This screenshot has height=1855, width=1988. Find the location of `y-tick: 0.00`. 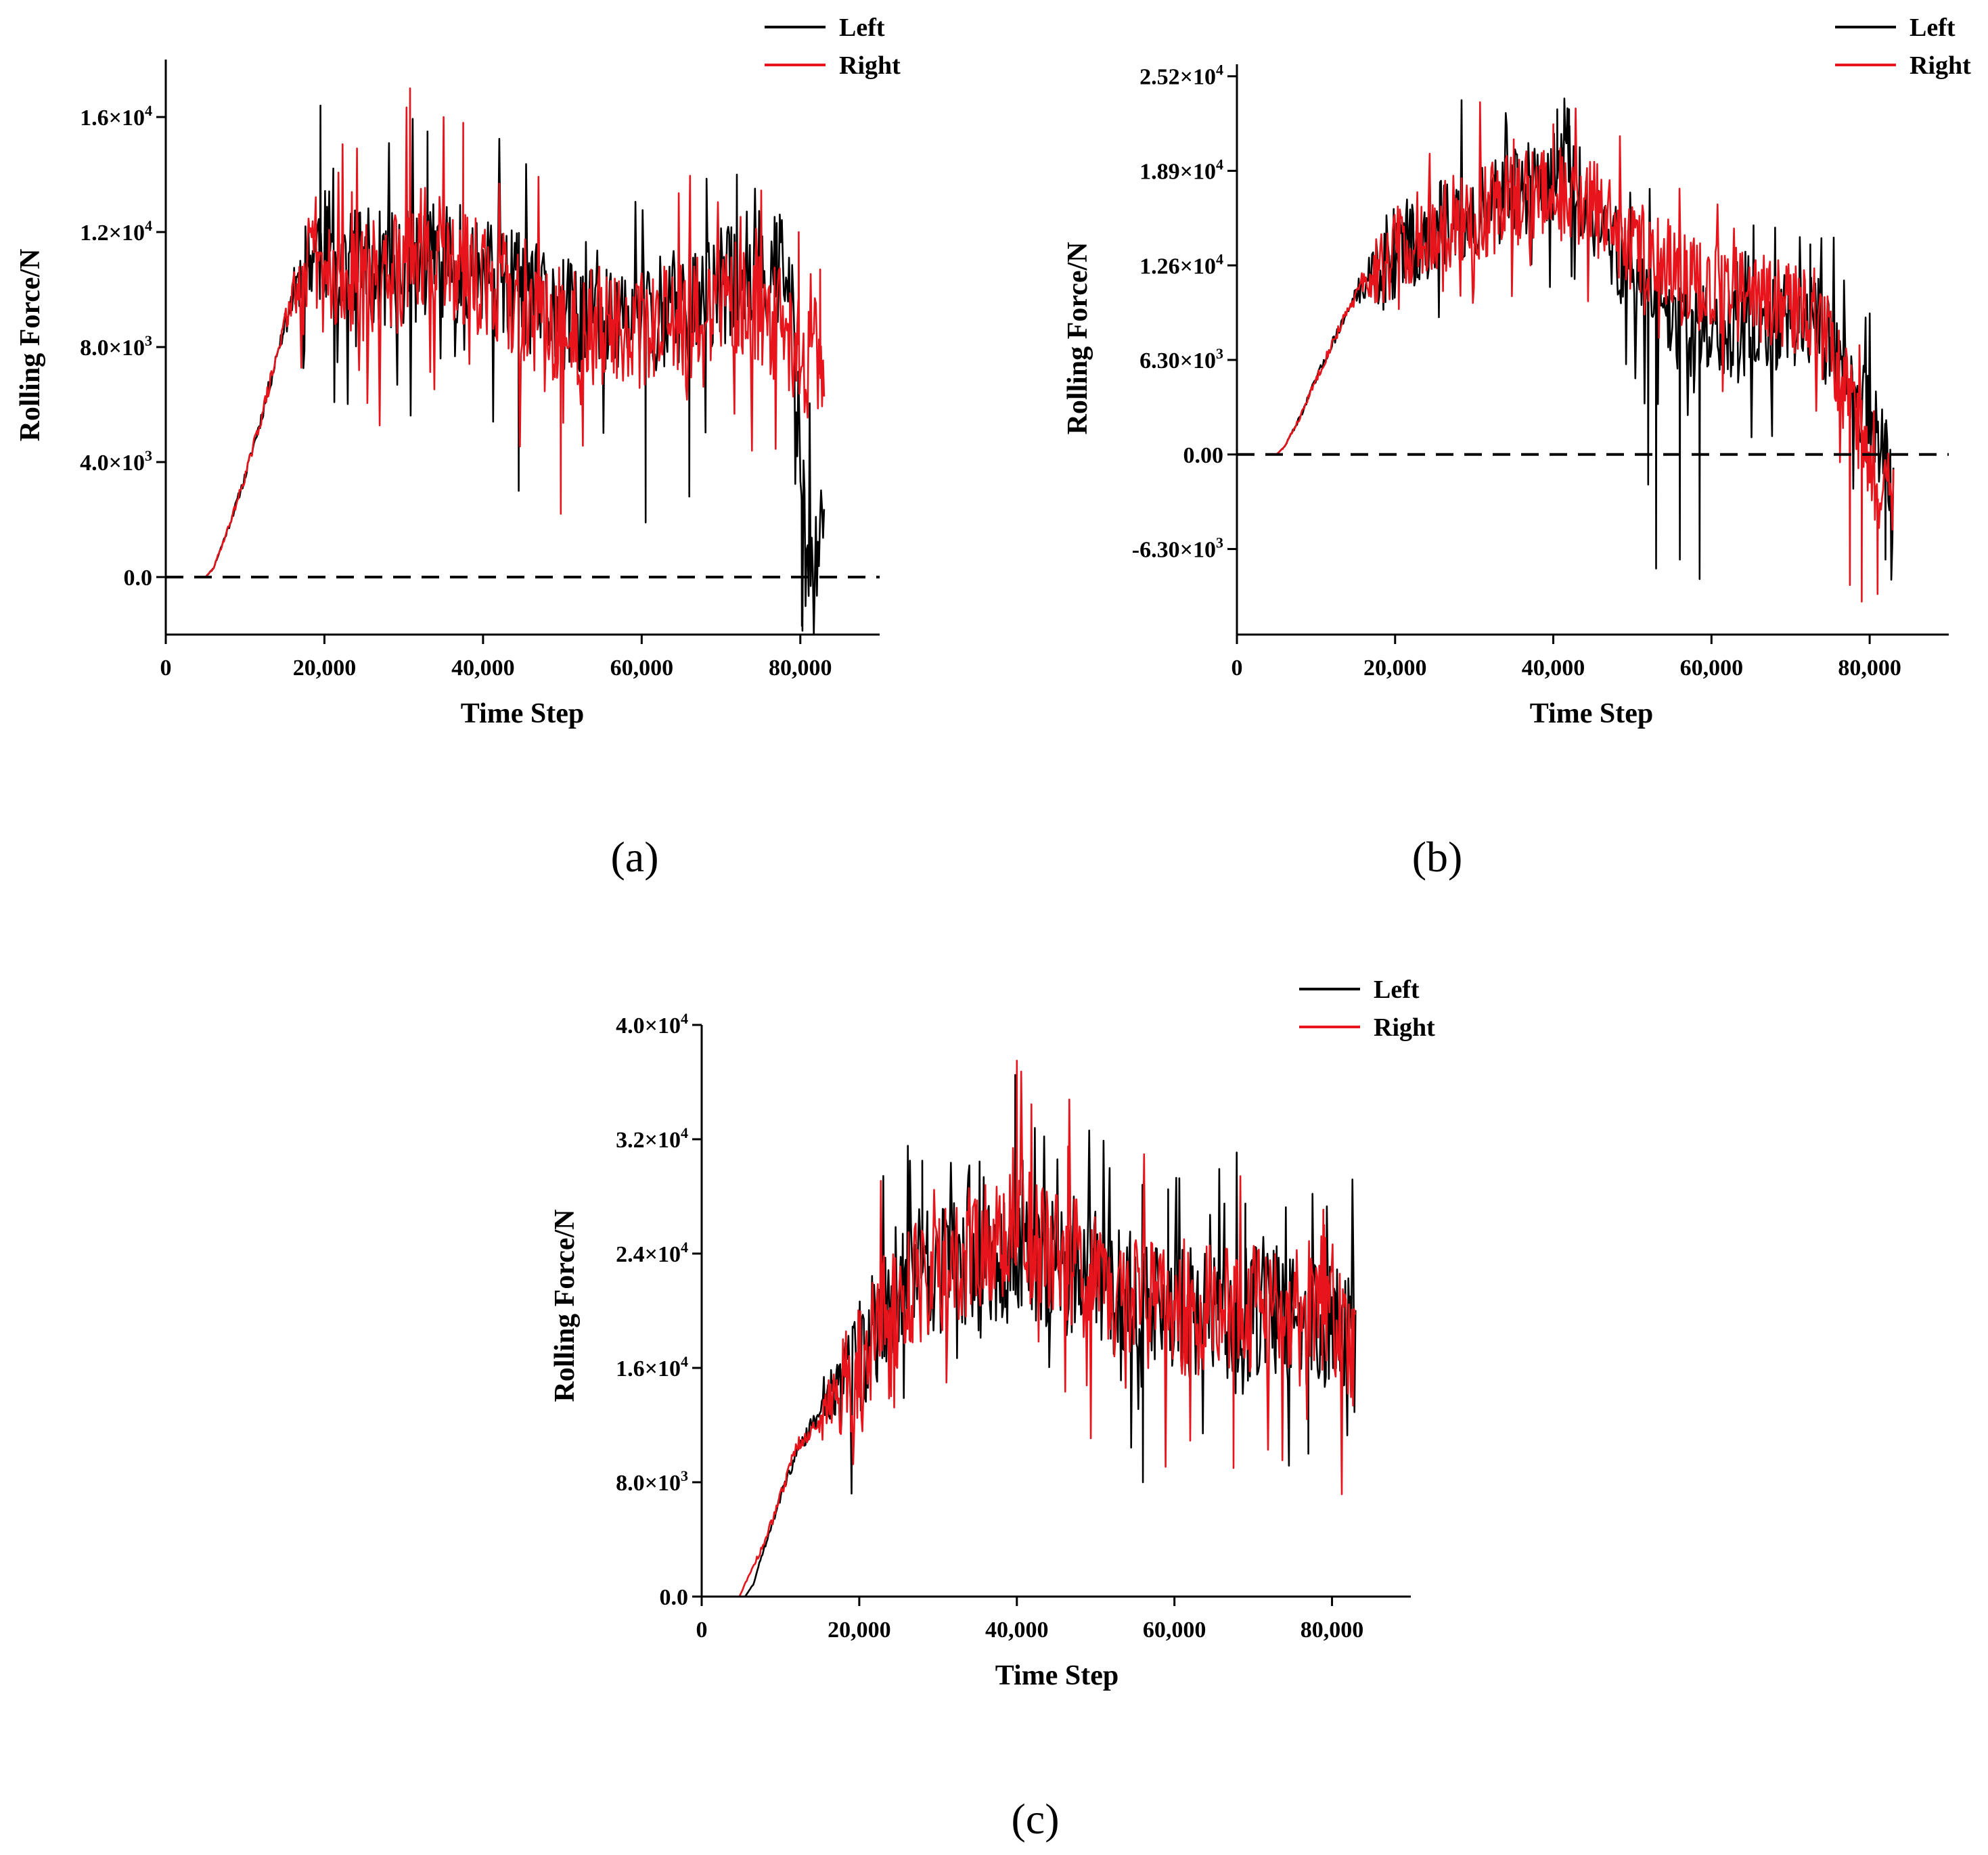

y-tick: 0.00 is located at coordinates (1210, 455).